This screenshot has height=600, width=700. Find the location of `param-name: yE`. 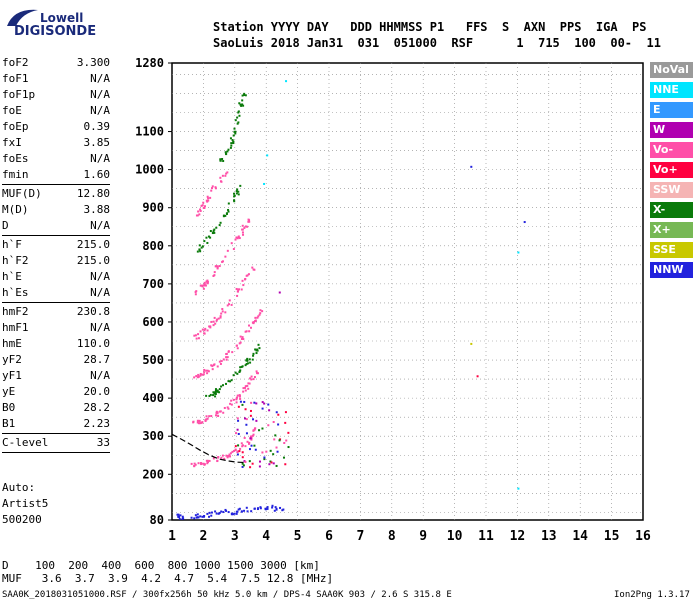

param-name: yE is located at coordinates (9, 391).